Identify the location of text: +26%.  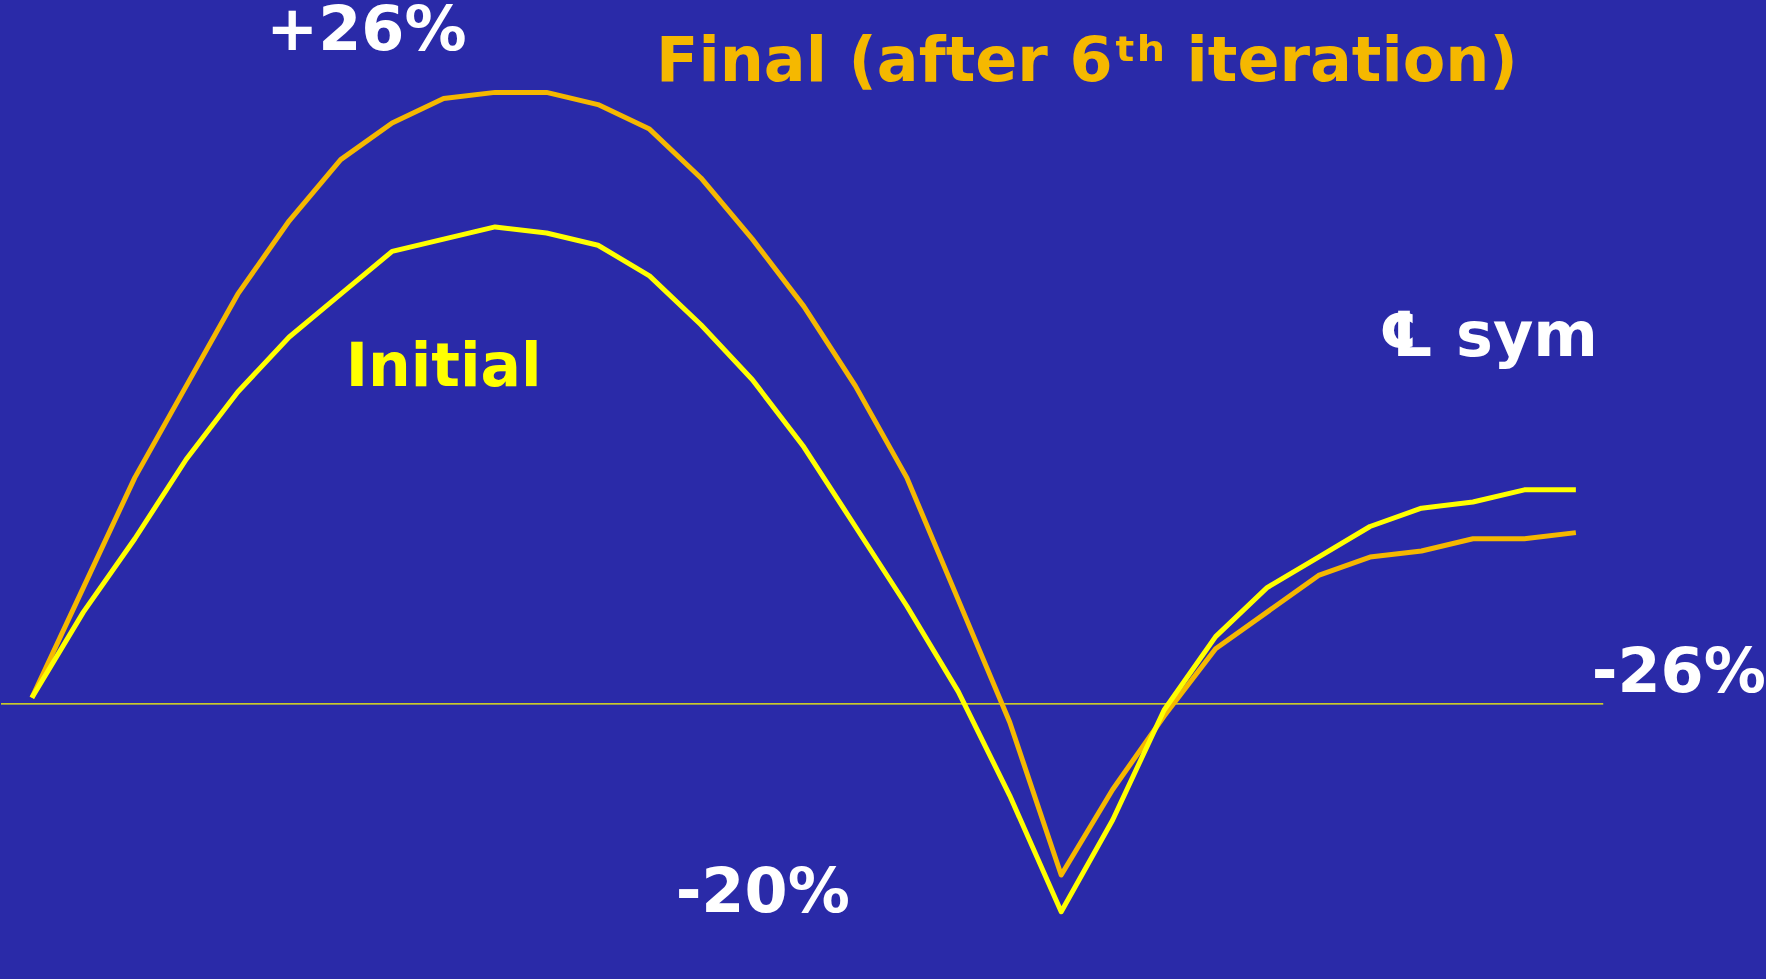
(366, 33).